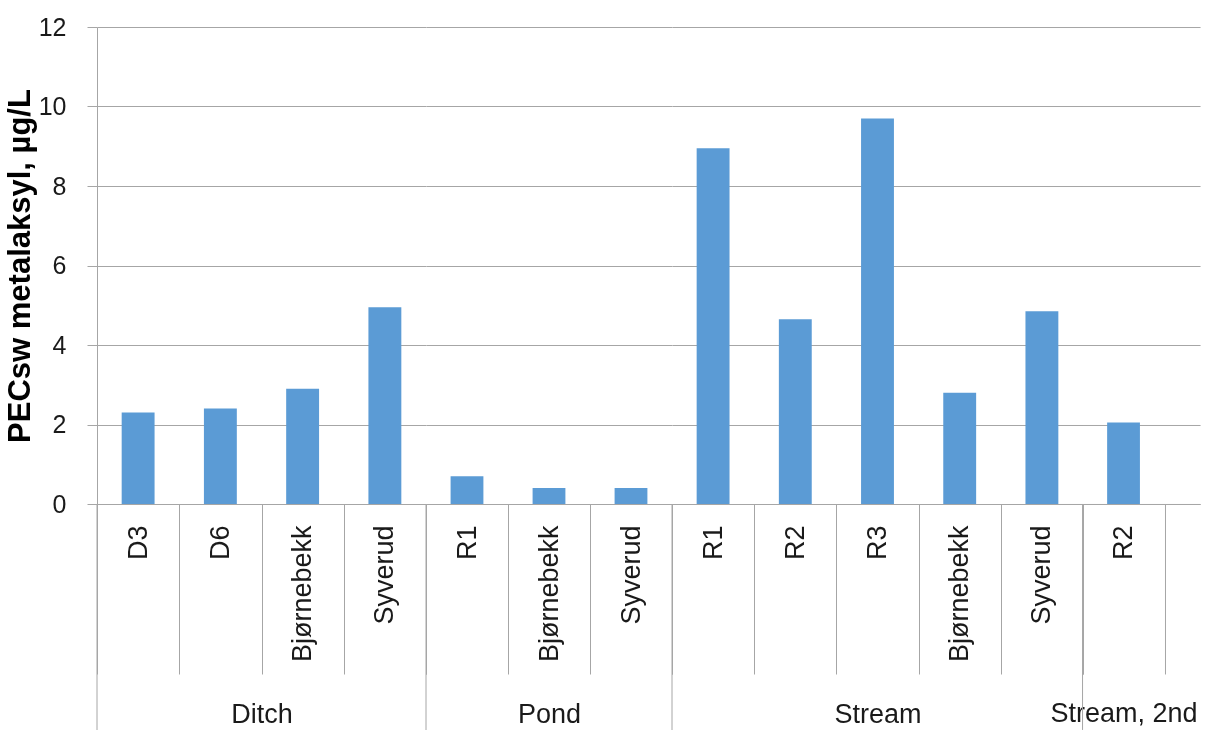  Describe the element at coordinates (59, 503) in the screenshot. I see `y-tick-label: 0` at that location.